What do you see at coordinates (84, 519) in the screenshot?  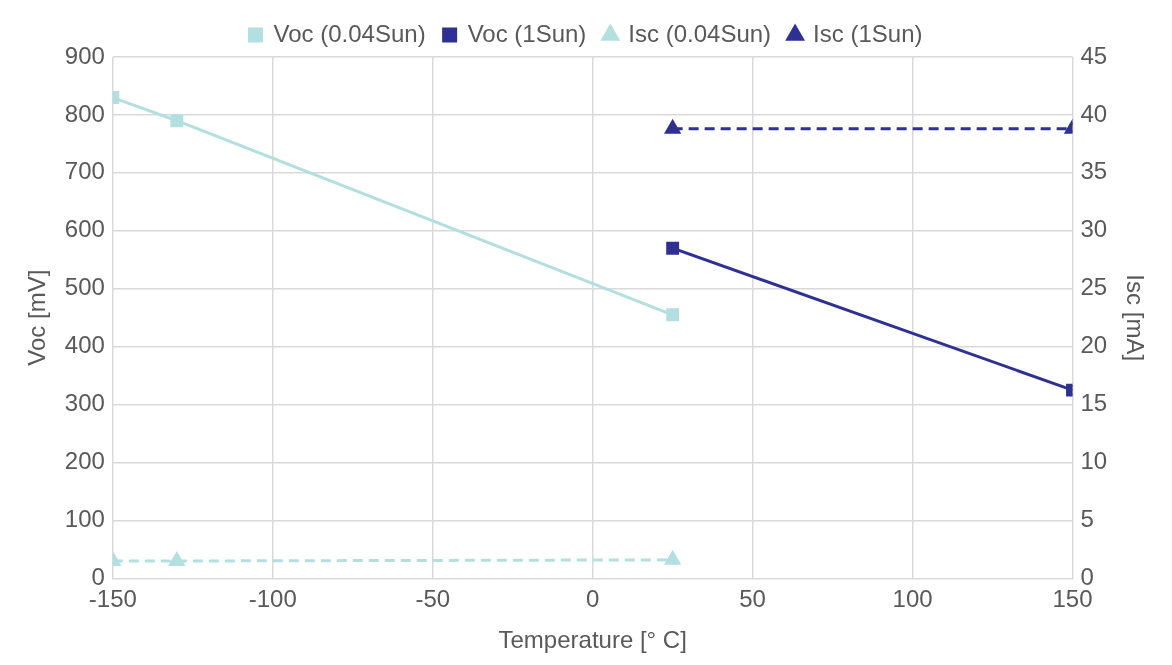 I see `y-tick-label: 100` at bounding box center [84, 519].